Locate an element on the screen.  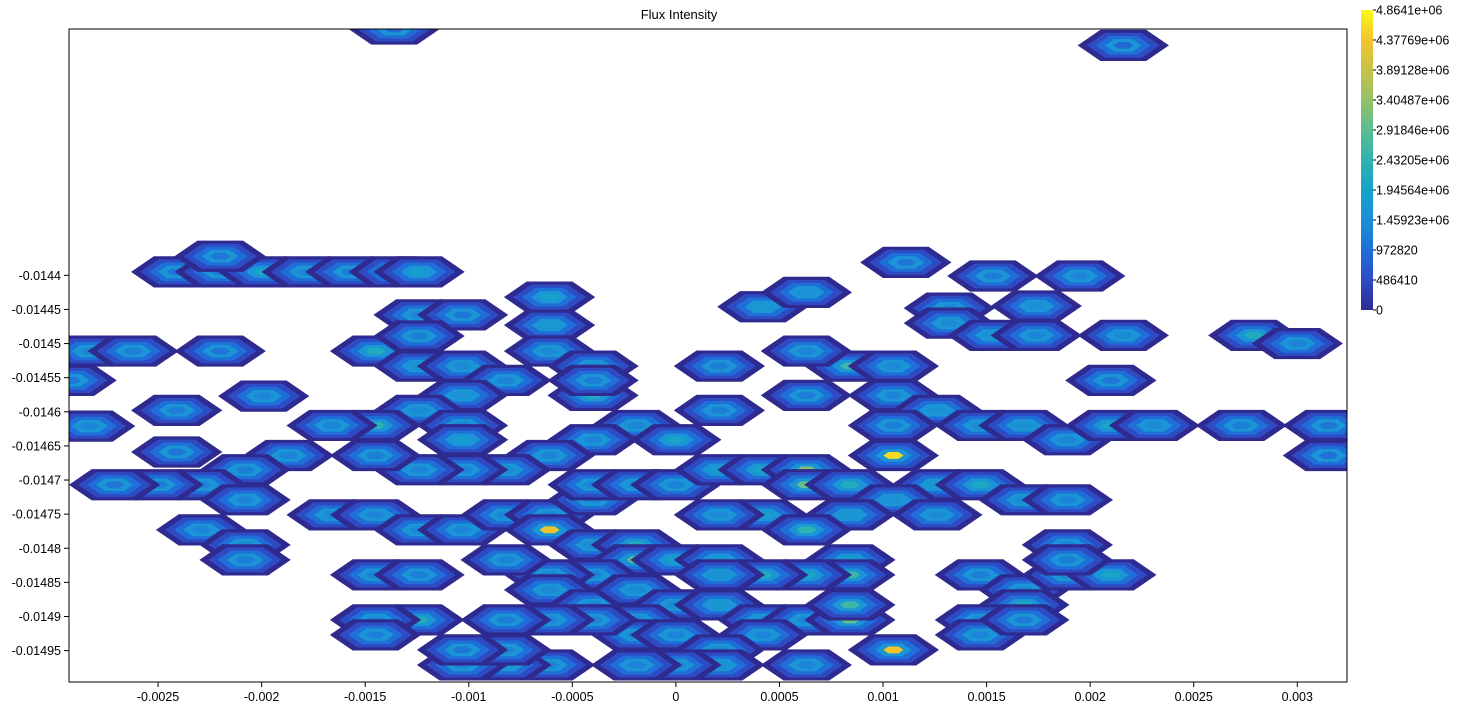
y-tick-label: -0.01475 is located at coordinates (36, 515).